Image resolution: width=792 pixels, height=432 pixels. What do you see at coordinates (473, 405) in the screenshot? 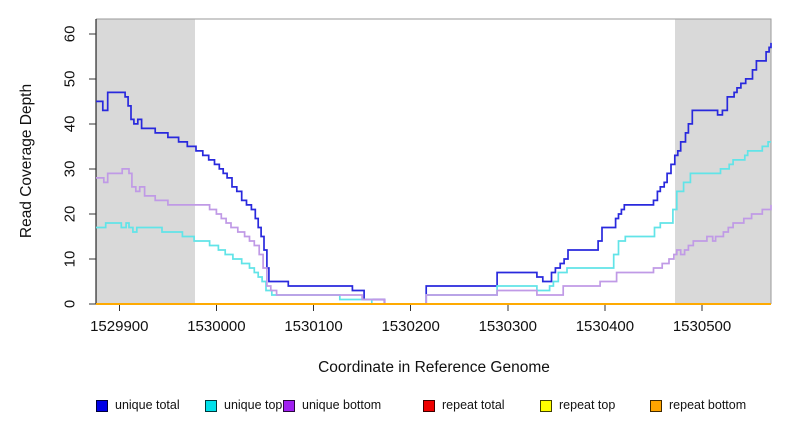
I see `legend-label-repeat-total: repeat total` at bounding box center [473, 405].